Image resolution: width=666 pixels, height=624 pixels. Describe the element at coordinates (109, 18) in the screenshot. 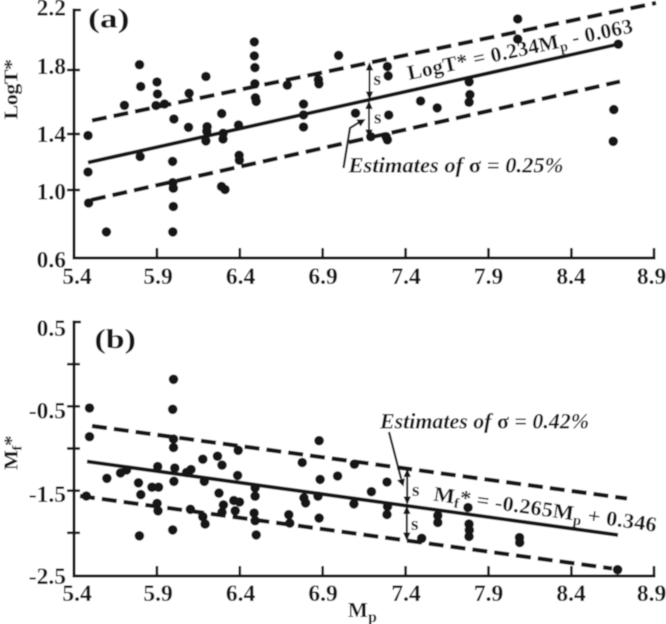

I see `svg-text: (a)` at that location.